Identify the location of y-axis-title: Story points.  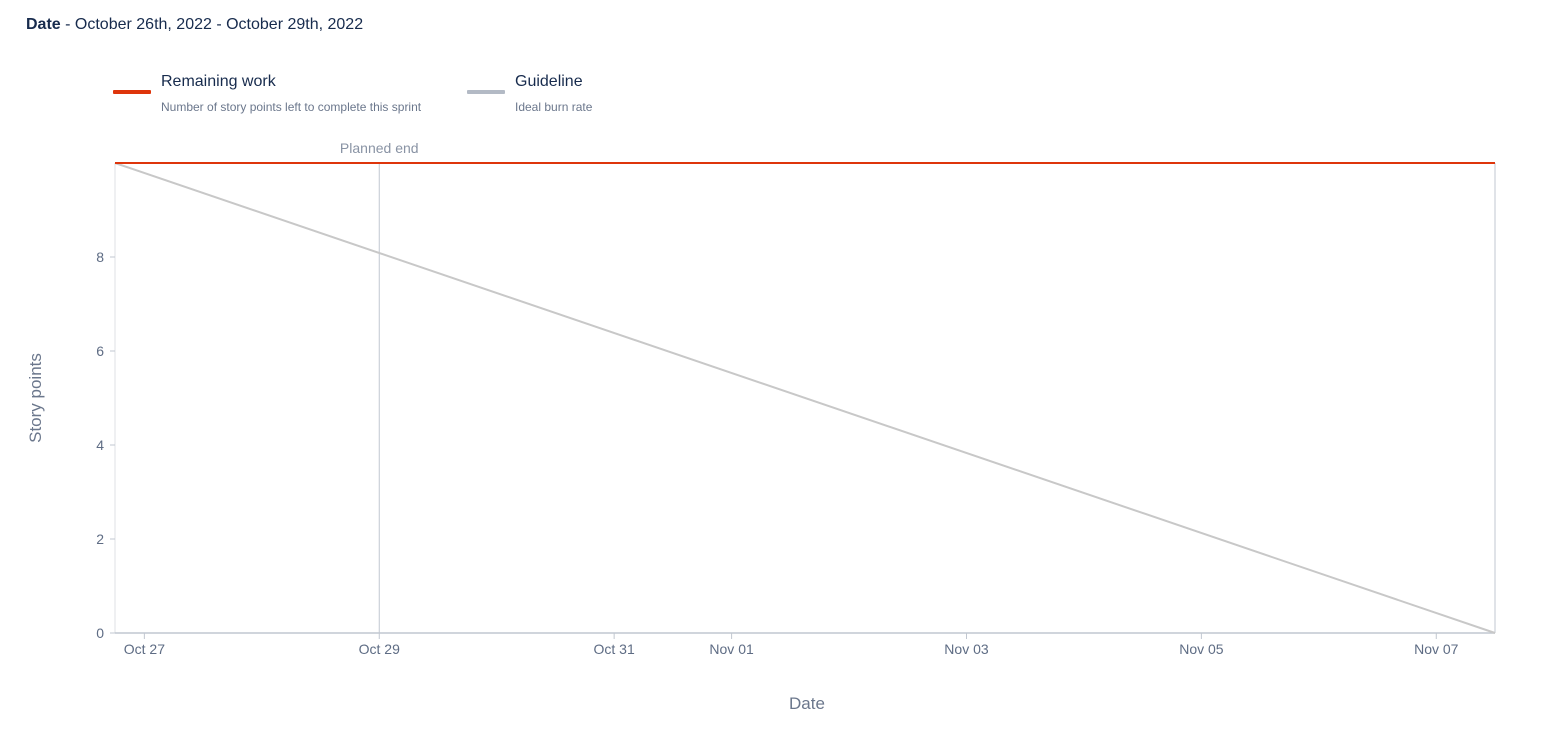
(35, 398).